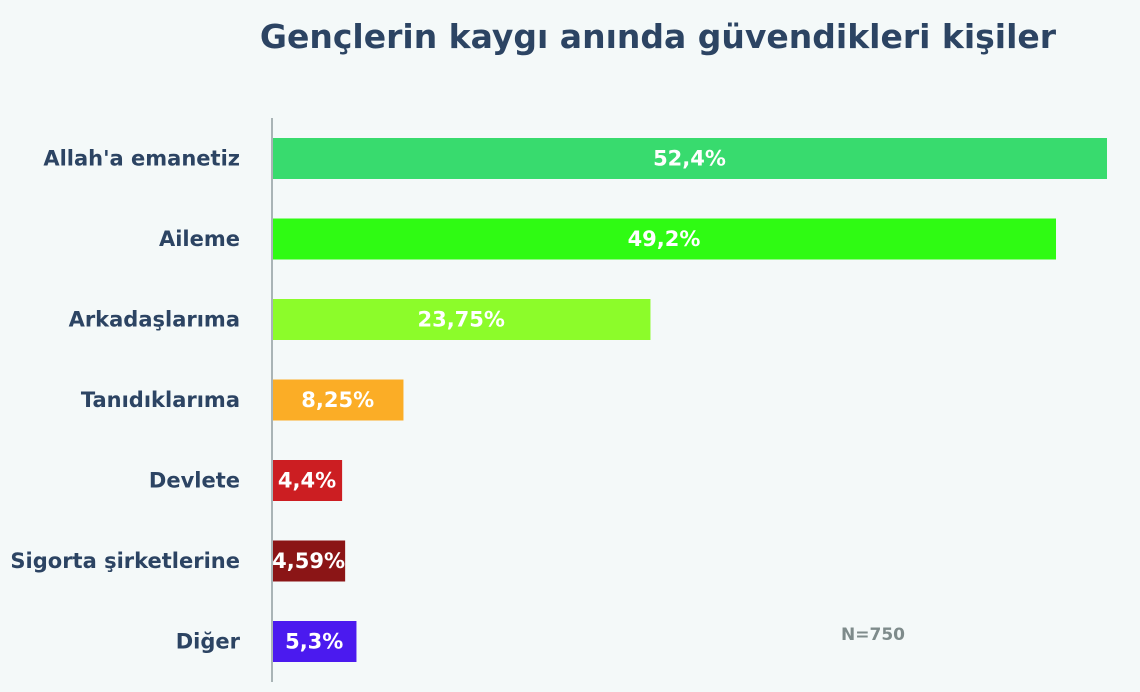  I want to click on bar-tanidiklarima, so click(338, 400).